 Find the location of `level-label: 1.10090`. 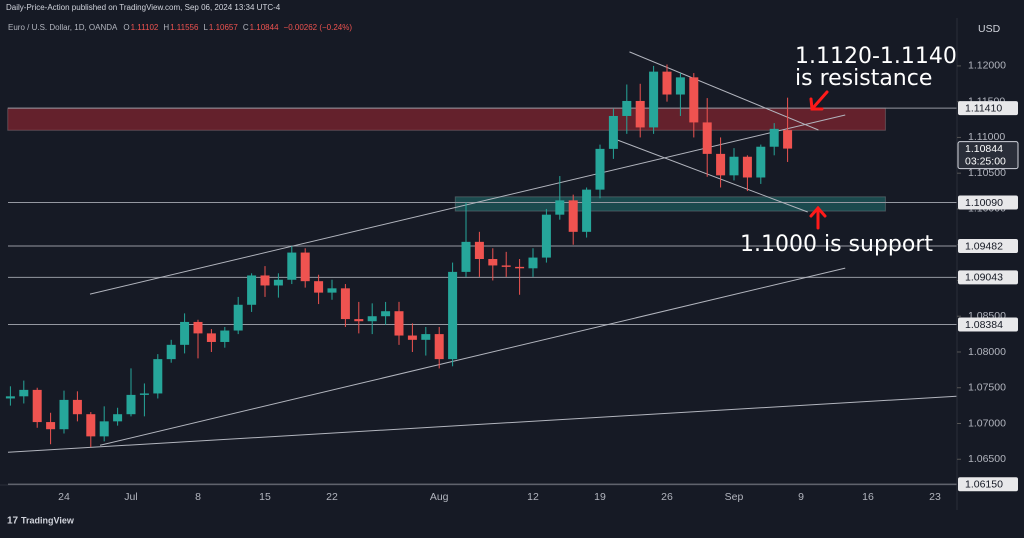

level-label: 1.10090 is located at coordinates (984, 203).